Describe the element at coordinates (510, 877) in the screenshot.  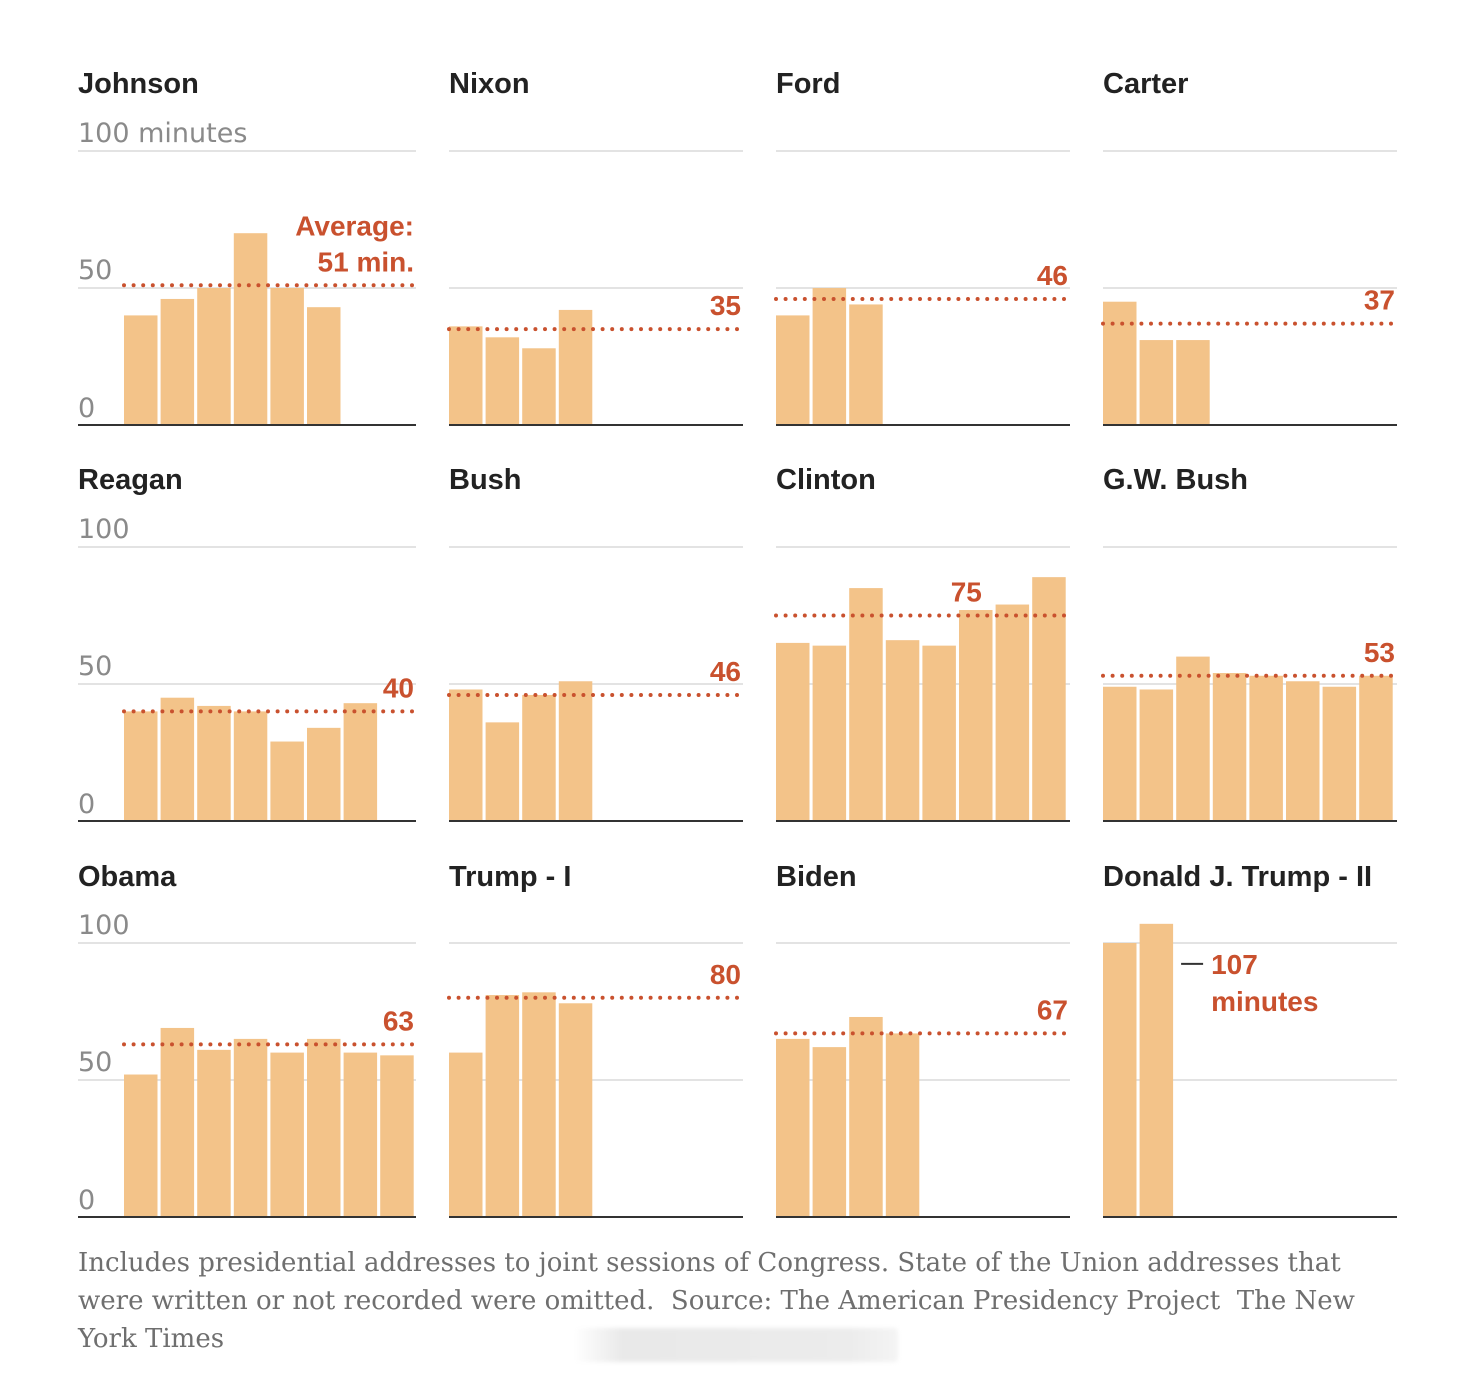
I see `panel-title: Trump - I` at that location.